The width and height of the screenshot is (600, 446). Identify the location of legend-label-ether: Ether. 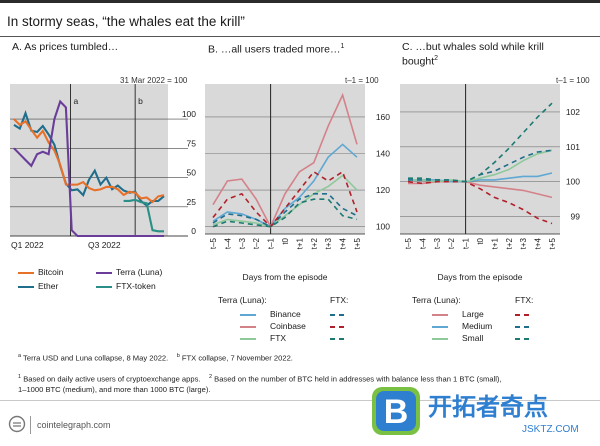
(48, 286).